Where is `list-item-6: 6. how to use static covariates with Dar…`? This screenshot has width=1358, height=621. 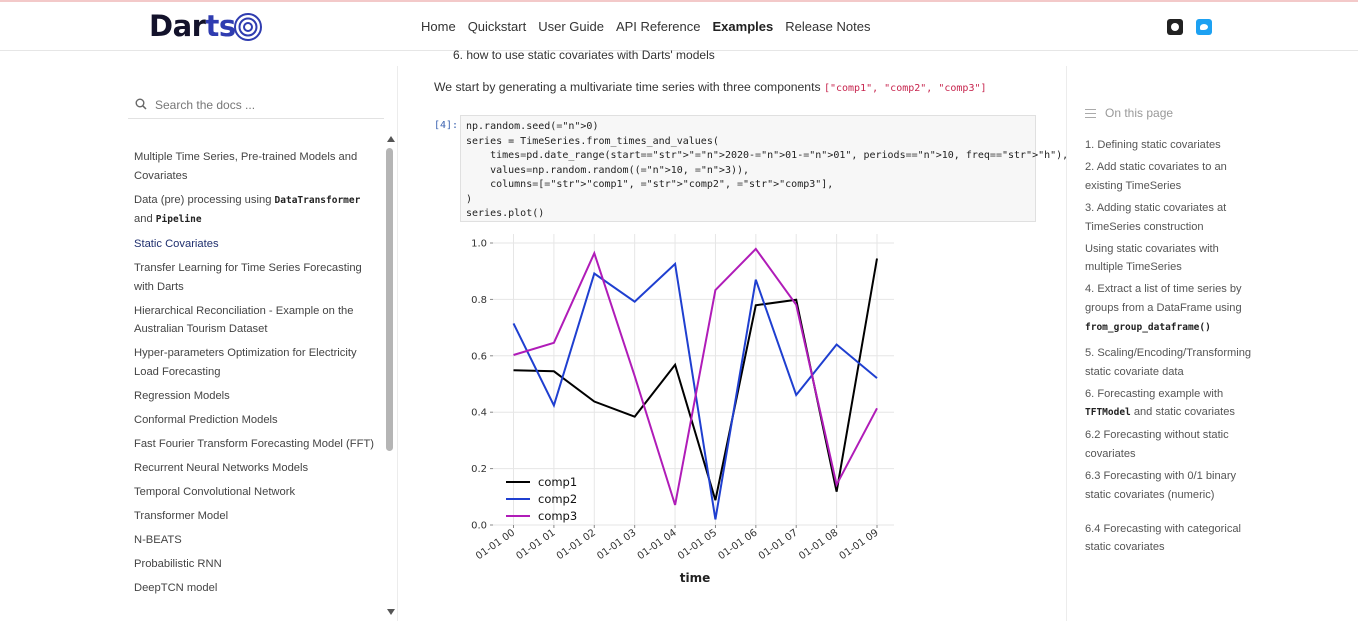
list-item-6: 6. how to use static covariates with Dar… is located at coordinates (584, 55).